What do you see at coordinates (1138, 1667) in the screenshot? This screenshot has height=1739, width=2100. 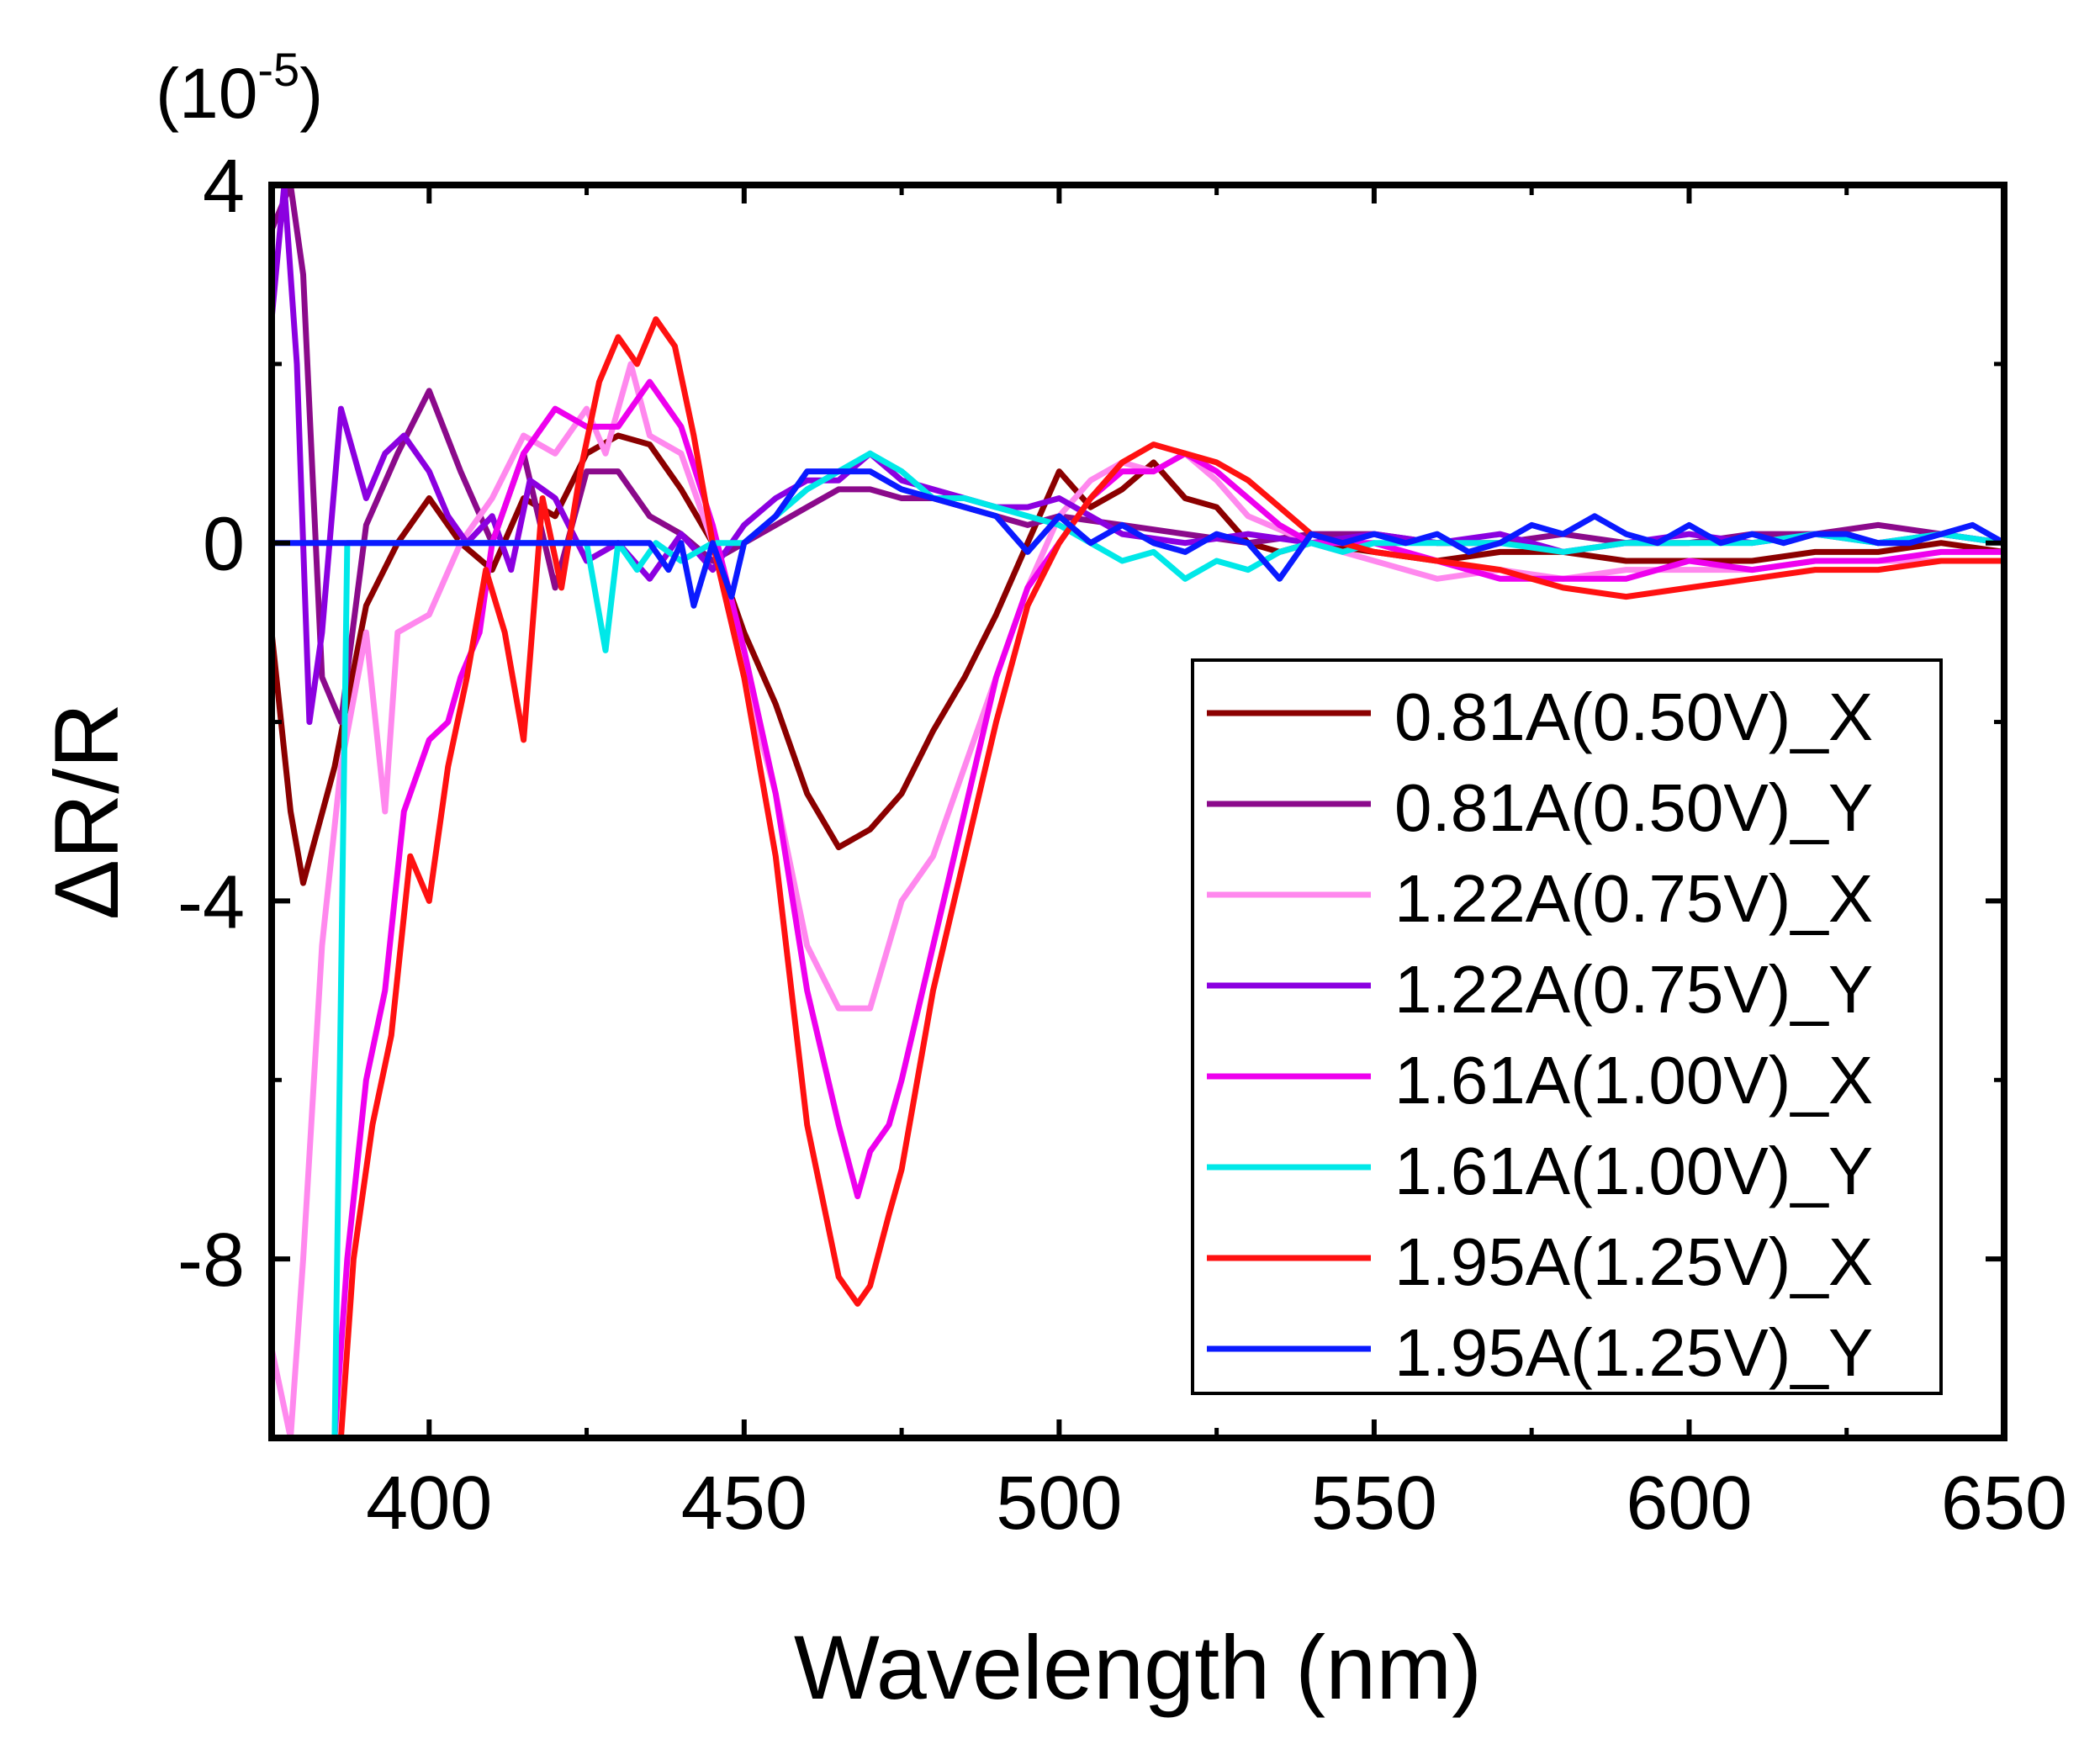 I see `x-axis-label: Wavelength (nm)` at bounding box center [1138, 1667].